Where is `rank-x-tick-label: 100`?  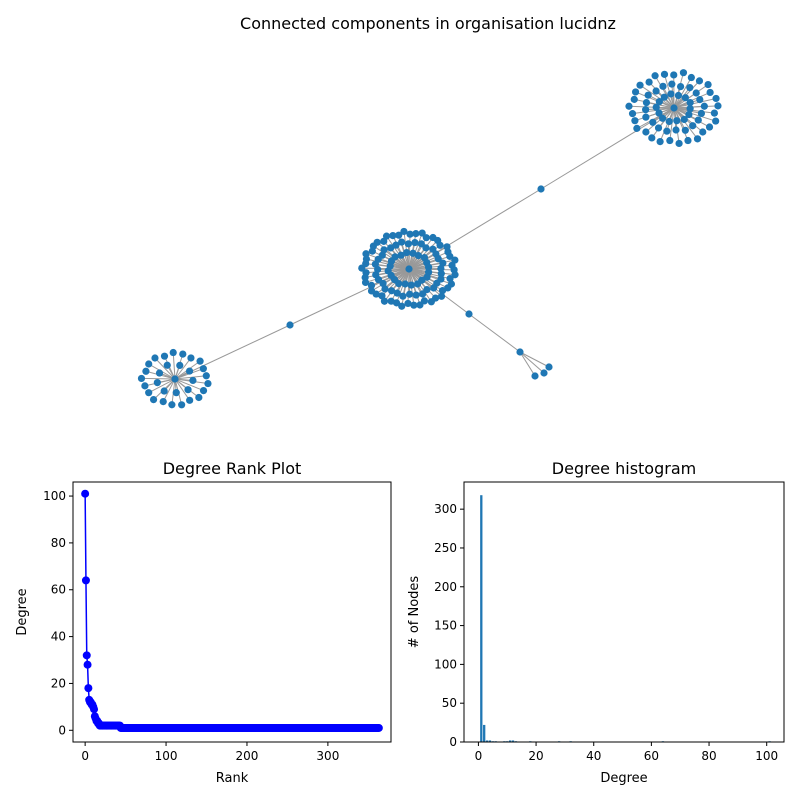
rank-x-tick-label: 100 is located at coordinates (166, 756).